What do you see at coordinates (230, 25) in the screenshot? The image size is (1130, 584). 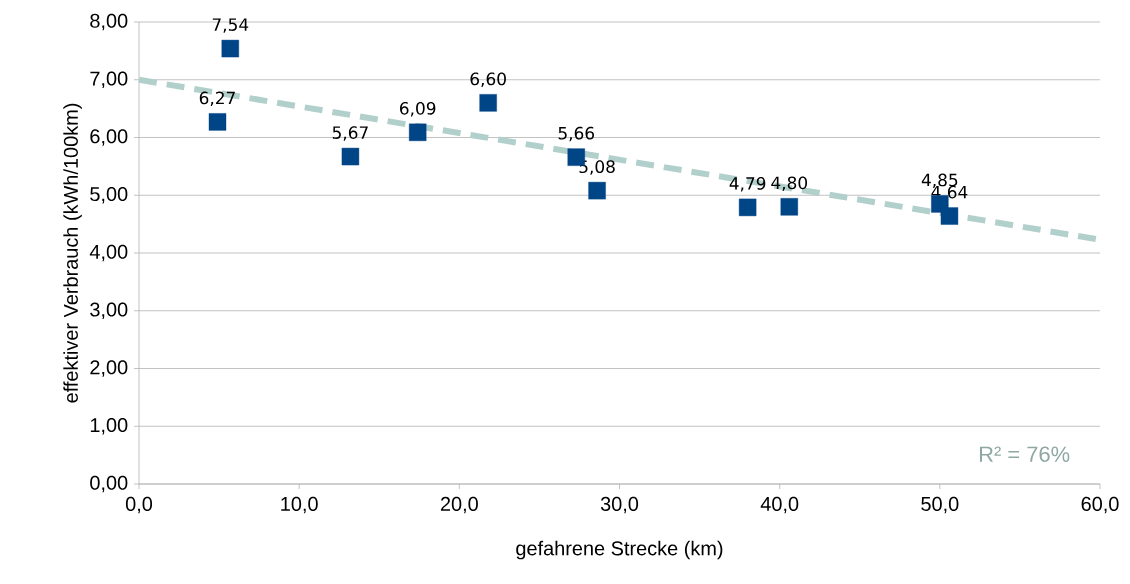 I see `data-label: 7,54` at bounding box center [230, 25].